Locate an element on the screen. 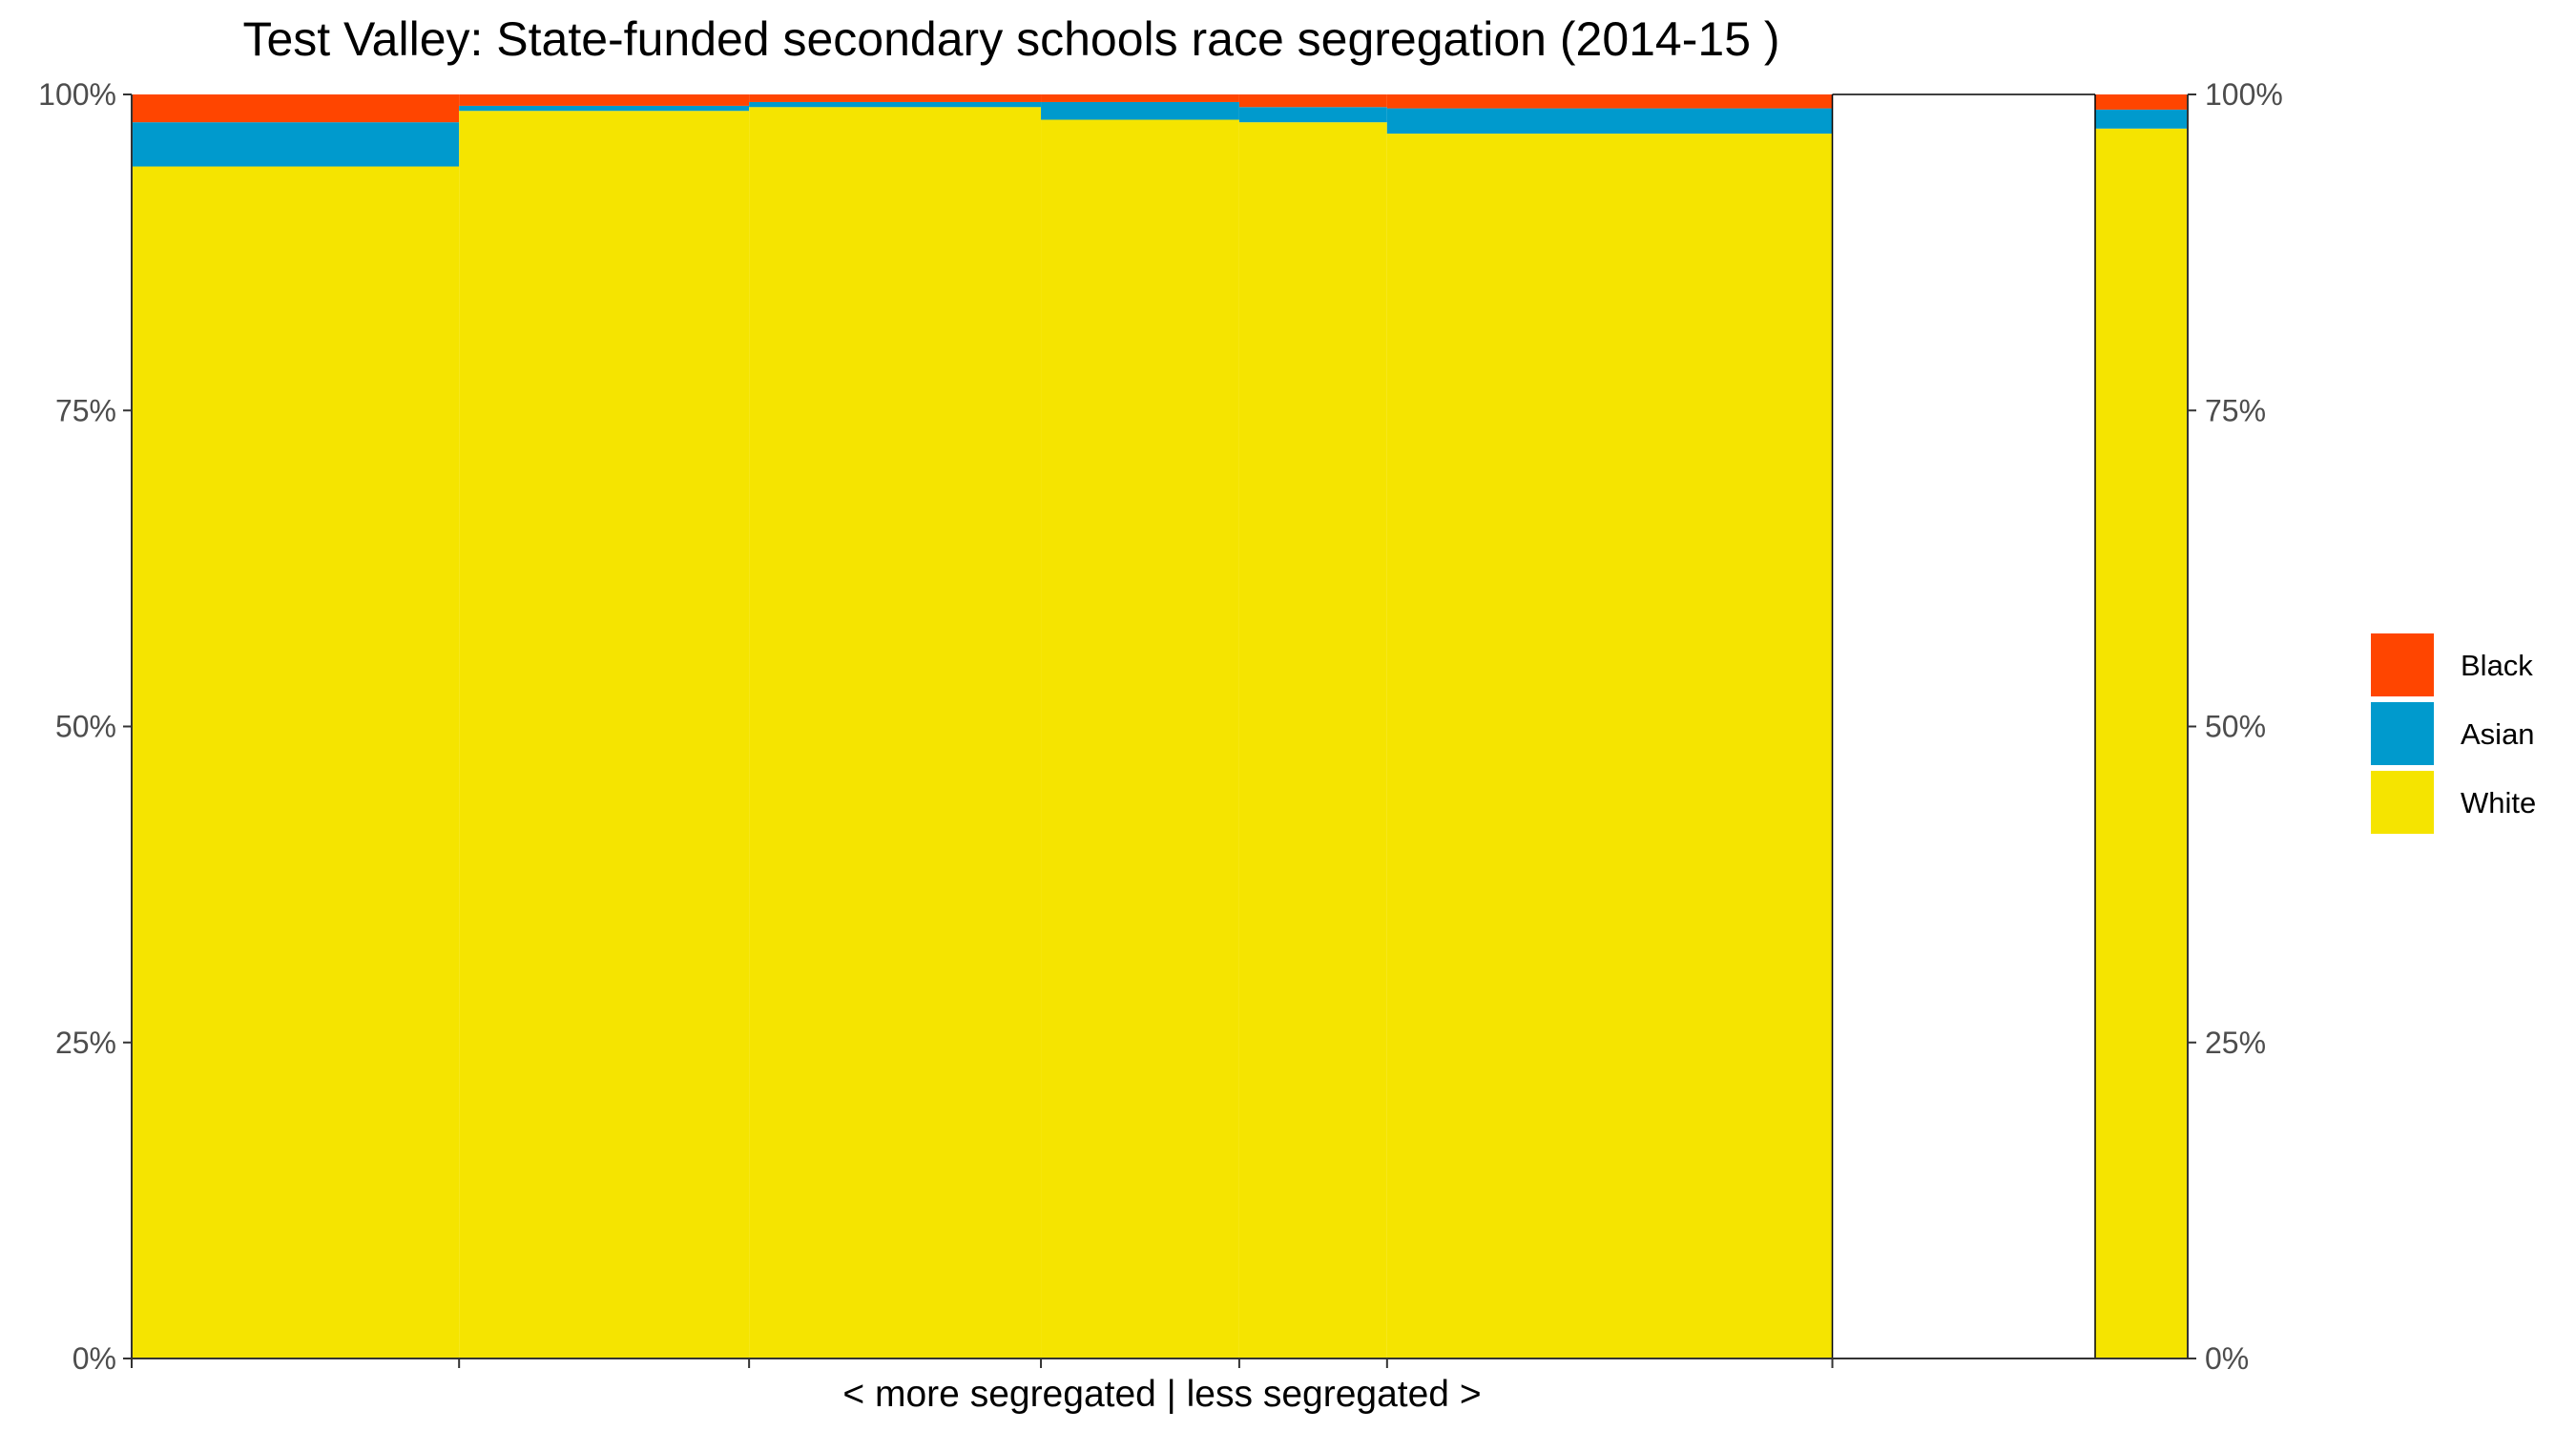 This screenshot has width=2576, height=1431. school-3-black-segment is located at coordinates (895, 98).